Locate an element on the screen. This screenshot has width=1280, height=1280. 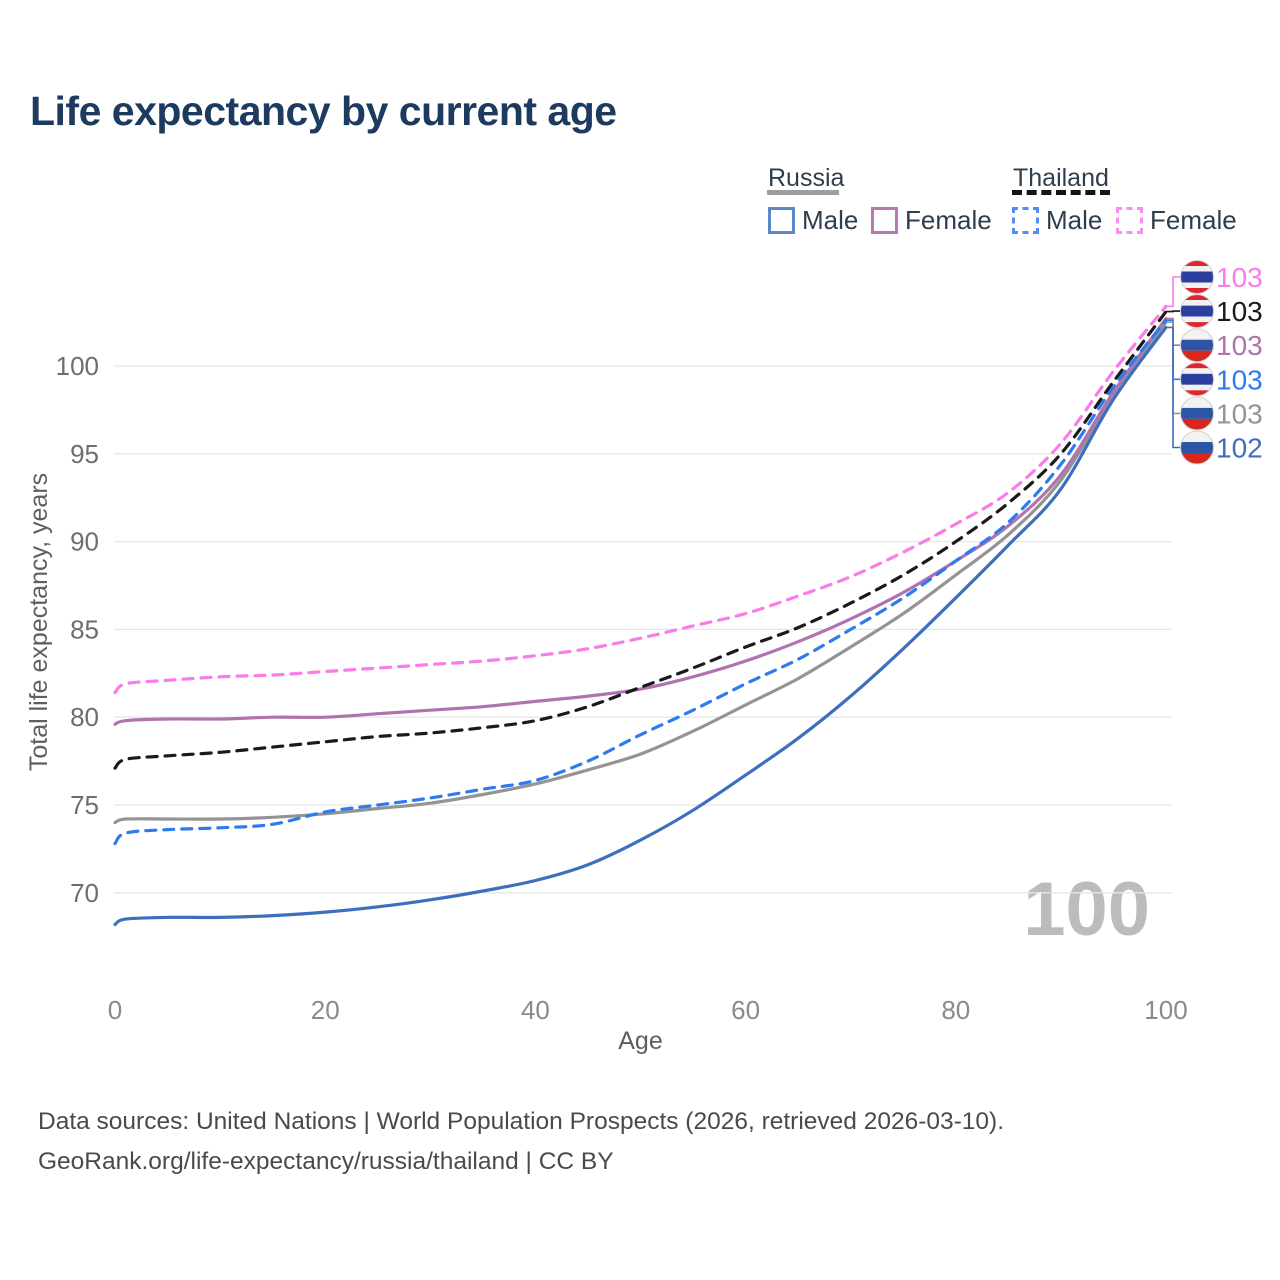
legend-item-thailand-female: Female is located at coordinates (1176, 220).